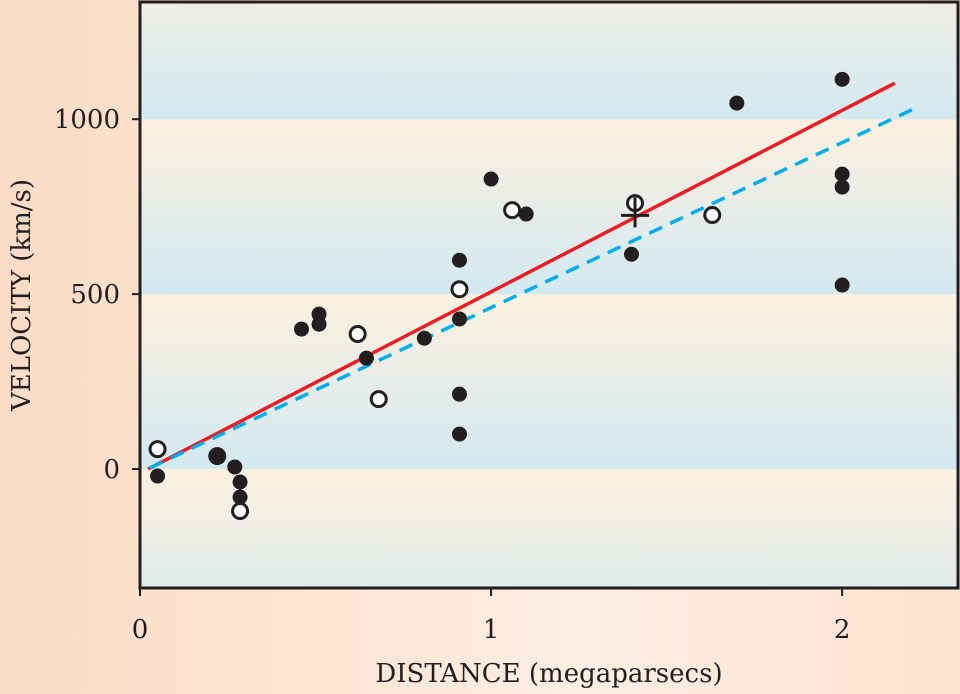  Describe the element at coordinates (95, 295) in the screenshot. I see `y-tick-label: 500` at that location.